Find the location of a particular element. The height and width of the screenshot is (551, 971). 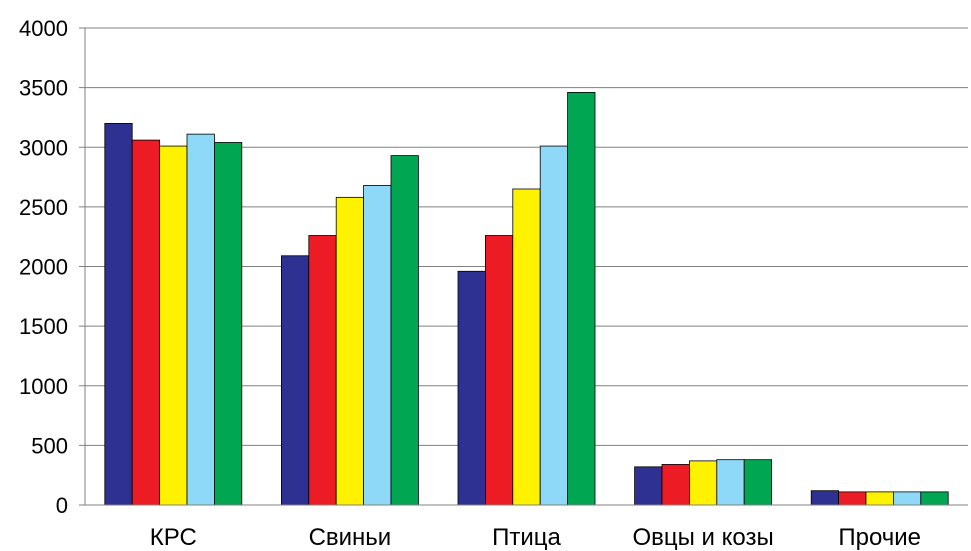

x-axis-labels: КРС Свиньи Птица Овцы и козы Прочие is located at coordinates (535, 537).